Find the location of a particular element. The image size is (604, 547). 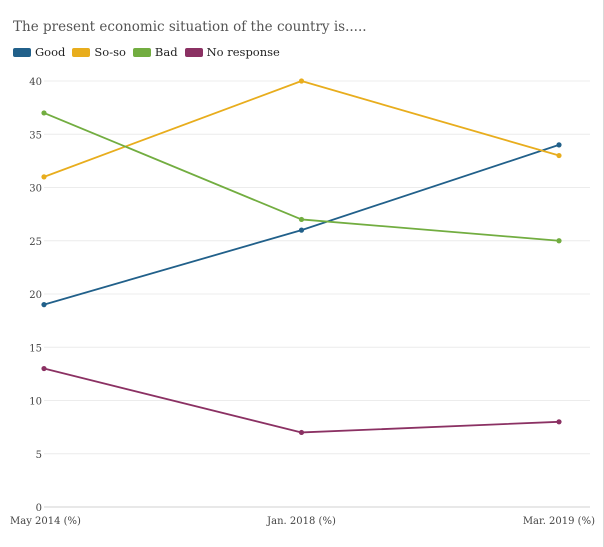

y-tick-label: 25 is located at coordinates (35, 242).